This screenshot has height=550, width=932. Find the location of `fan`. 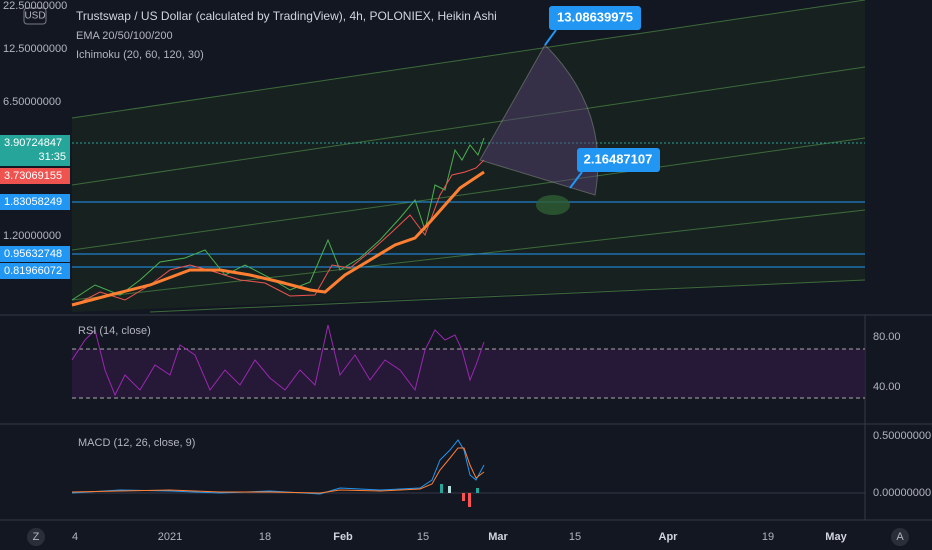

fan is located at coordinates (539, 120).